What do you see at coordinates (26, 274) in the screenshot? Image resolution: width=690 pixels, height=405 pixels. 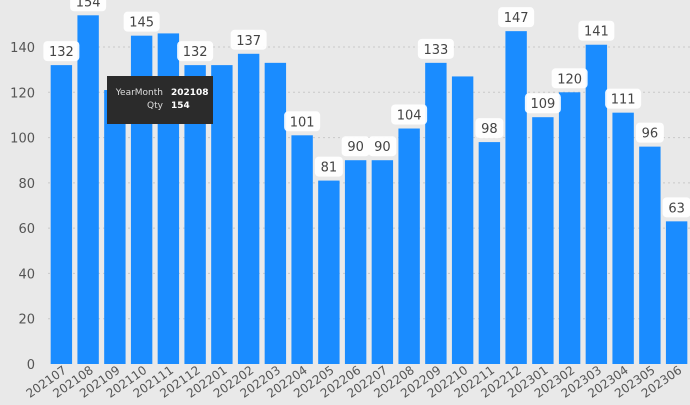 I see `y-tick-label: 40` at bounding box center [26, 274].